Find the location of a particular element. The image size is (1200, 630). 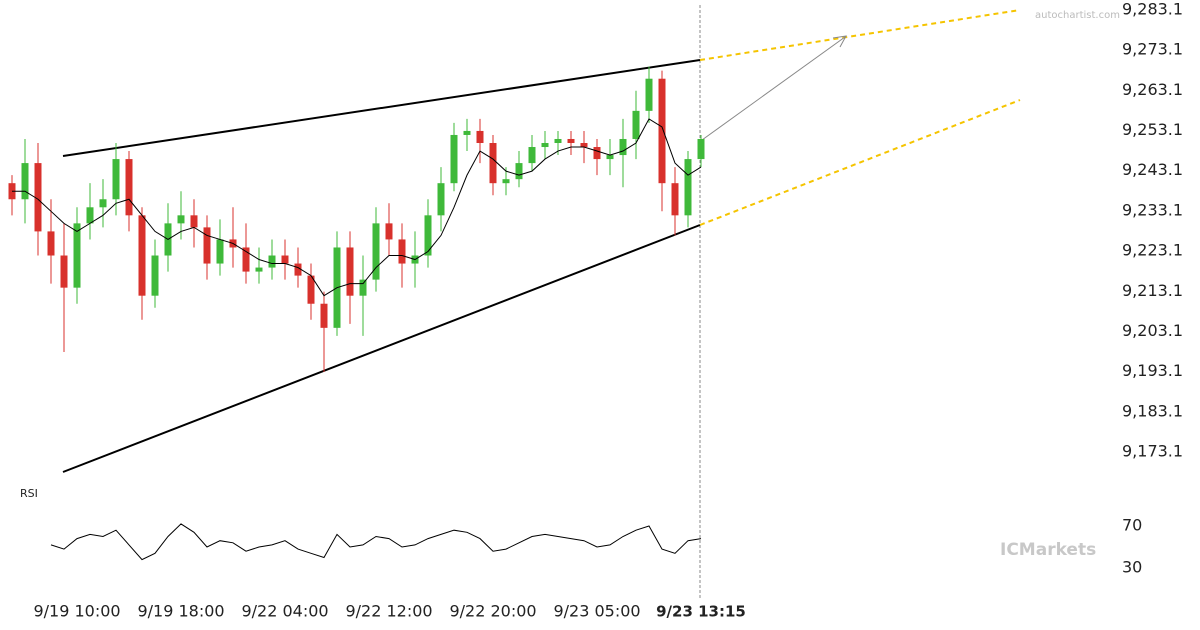

y-tick-label: 30 is located at coordinates (1132, 567).